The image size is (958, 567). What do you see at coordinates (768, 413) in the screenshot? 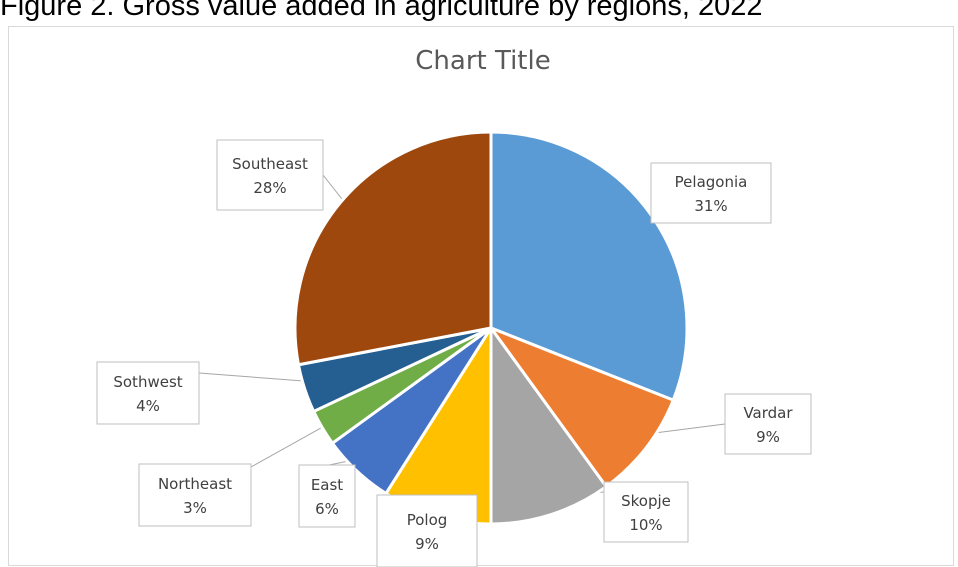
I see `data-label-category: Vardar` at bounding box center [768, 413].